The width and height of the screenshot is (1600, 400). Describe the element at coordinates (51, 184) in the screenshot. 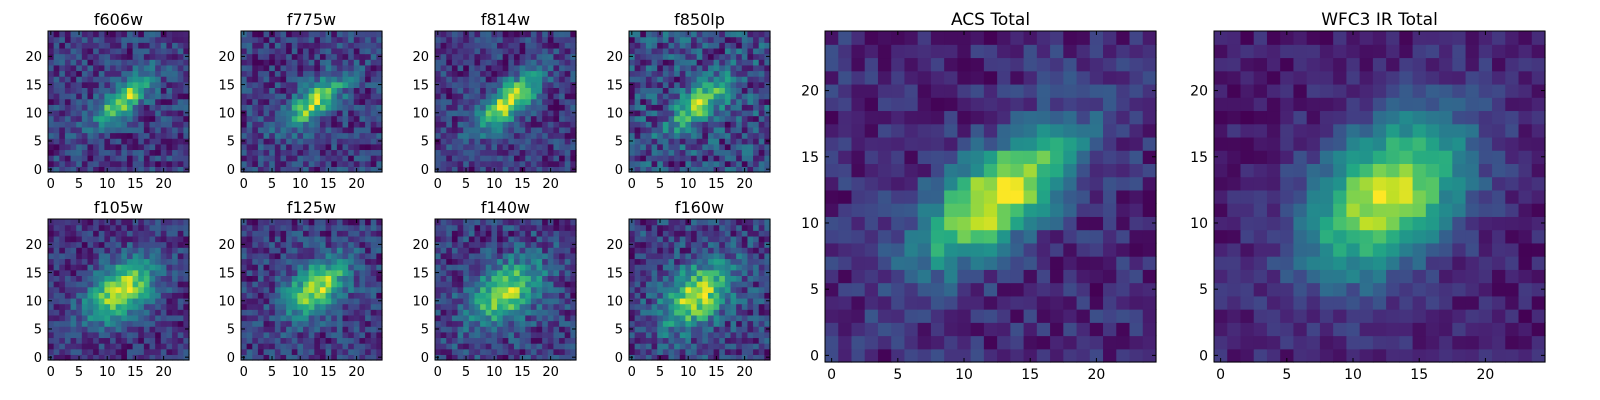

I see `x-tick-label: 0` at that location.